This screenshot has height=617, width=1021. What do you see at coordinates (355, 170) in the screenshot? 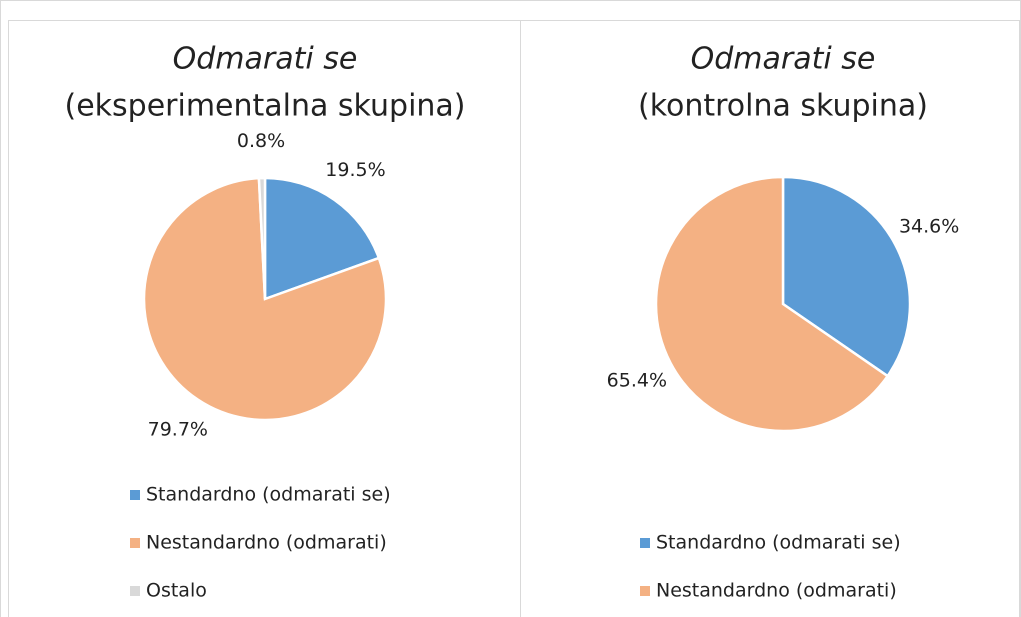
I see `data-label: 19.5%` at bounding box center [355, 170].